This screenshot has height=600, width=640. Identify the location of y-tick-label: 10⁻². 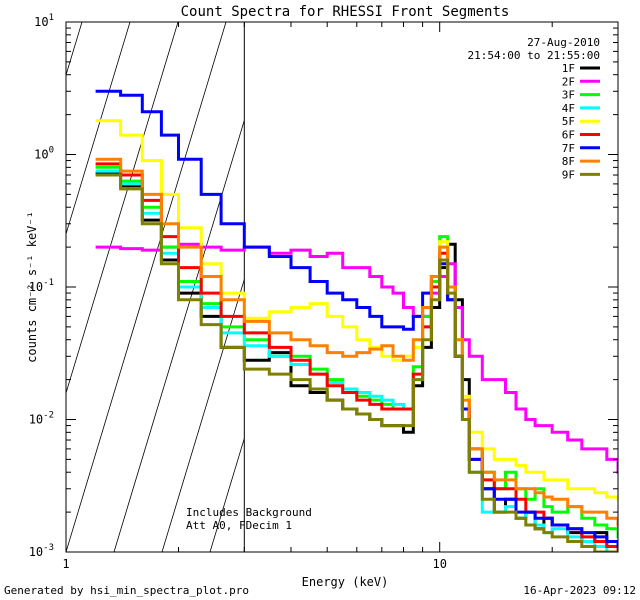
(41, 419).